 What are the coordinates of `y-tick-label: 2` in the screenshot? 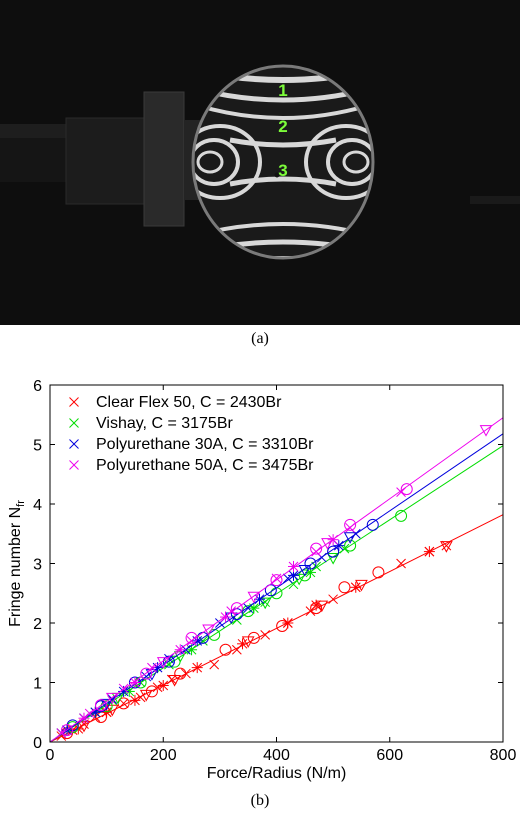 It's located at (37, 624).